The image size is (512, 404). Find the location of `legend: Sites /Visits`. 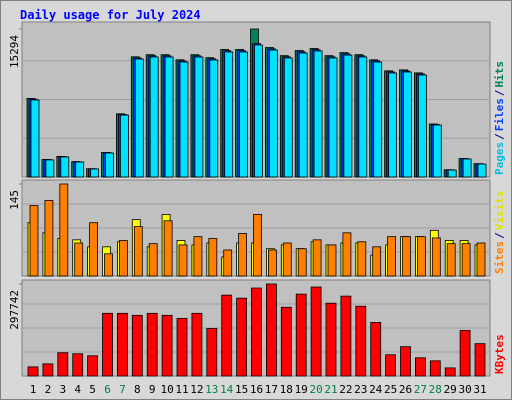

legend: Sites /Visits is located at coordinates (499, 233).